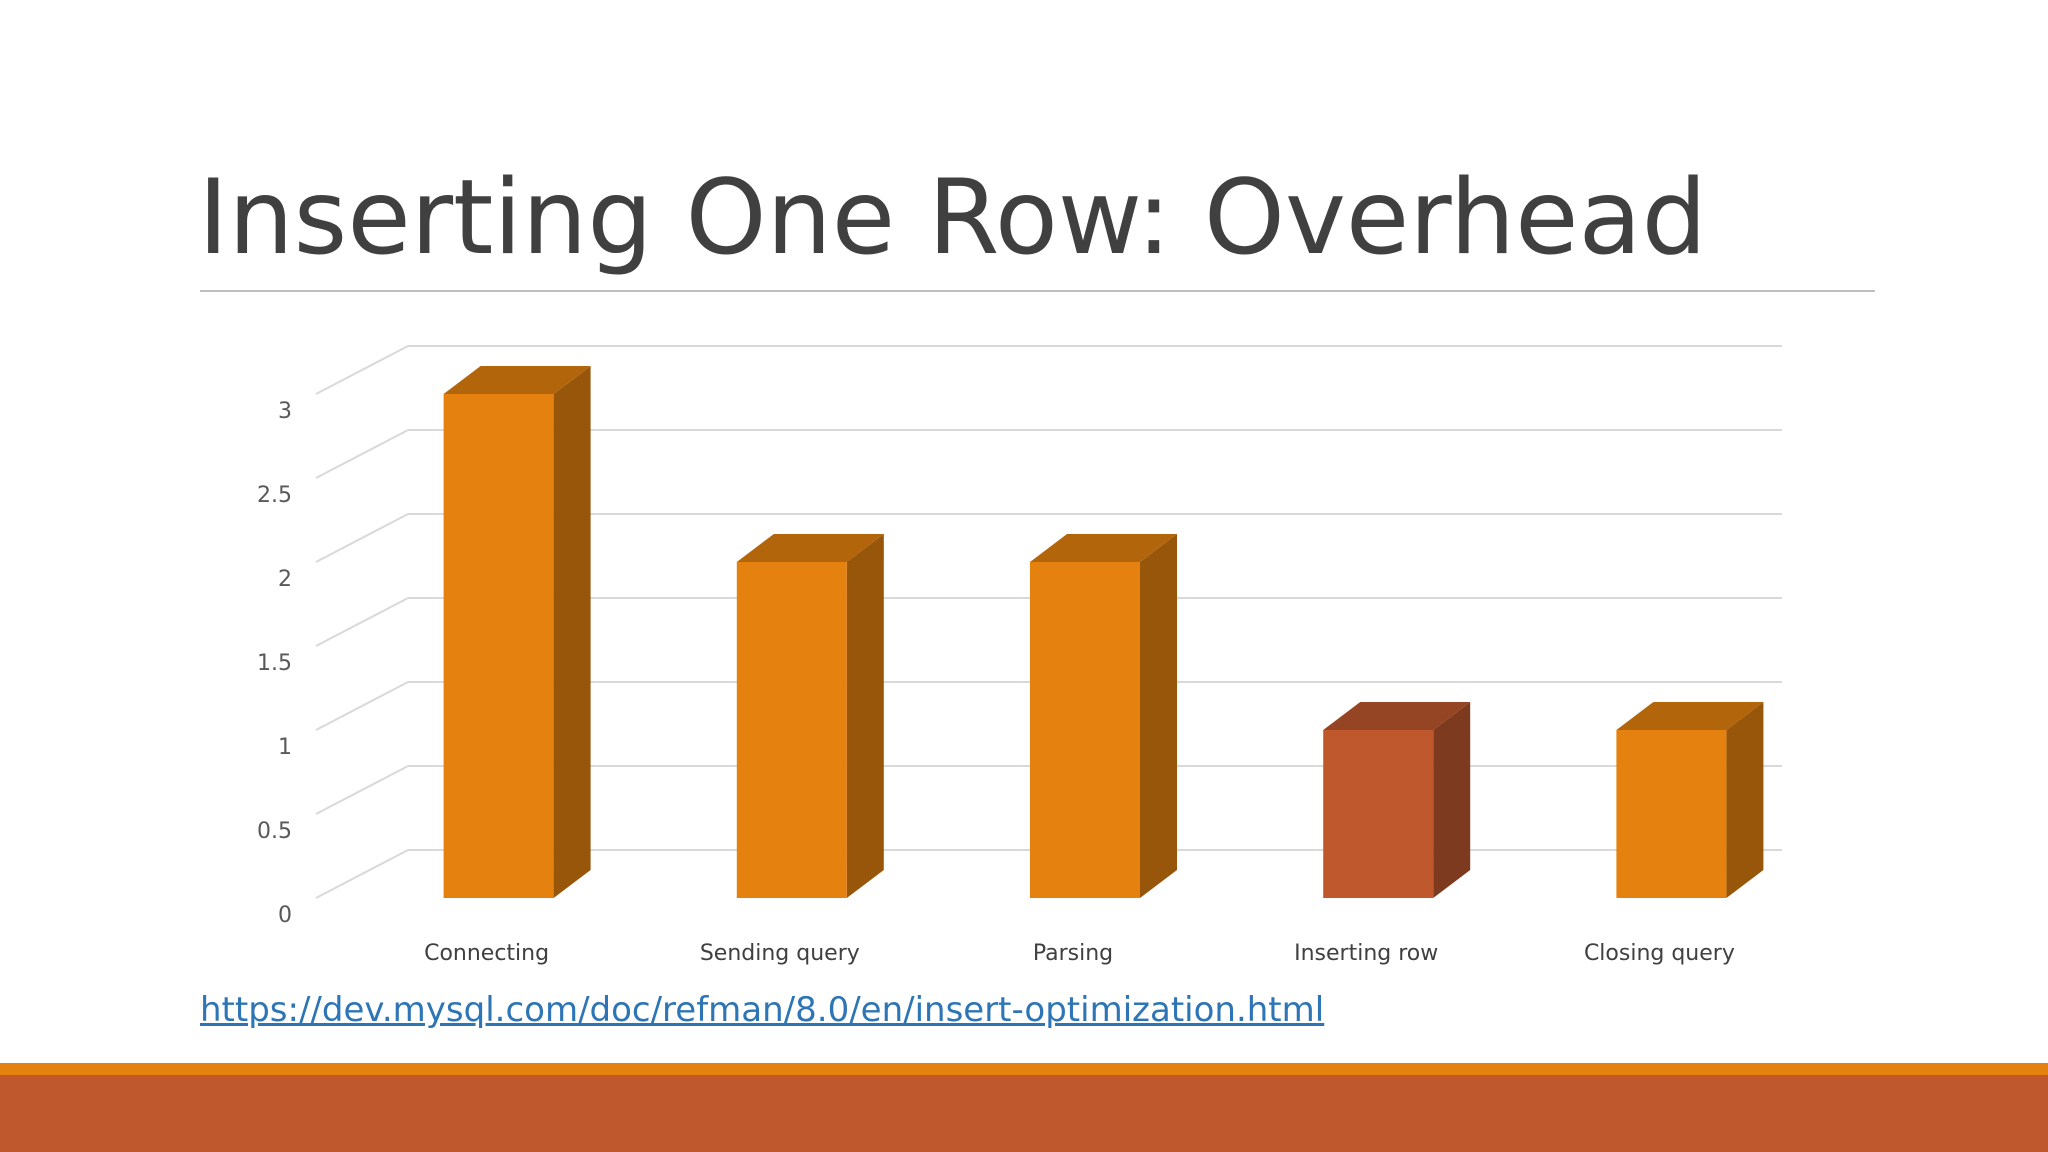 The width and height of the screenshot is (2048, 1152). What do you see at coordinates (1024, 1069) in the screenshot?
I see `footer-stripe` at bounding box center [1024, 1069].